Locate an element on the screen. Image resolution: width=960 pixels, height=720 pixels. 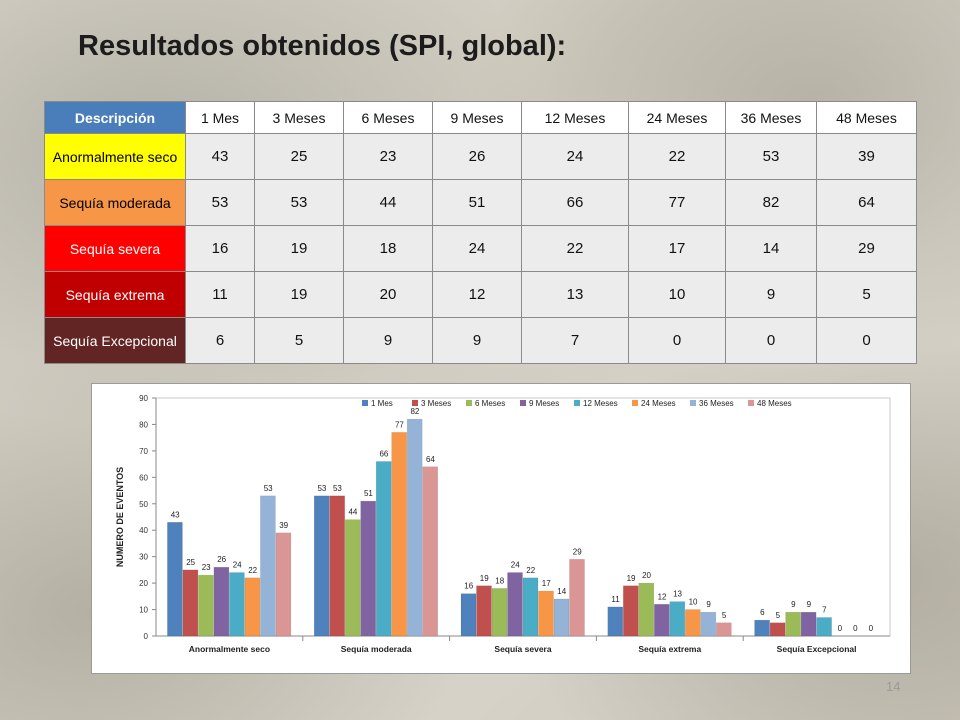
data-label: 64 is located at coordinates (430, 459).